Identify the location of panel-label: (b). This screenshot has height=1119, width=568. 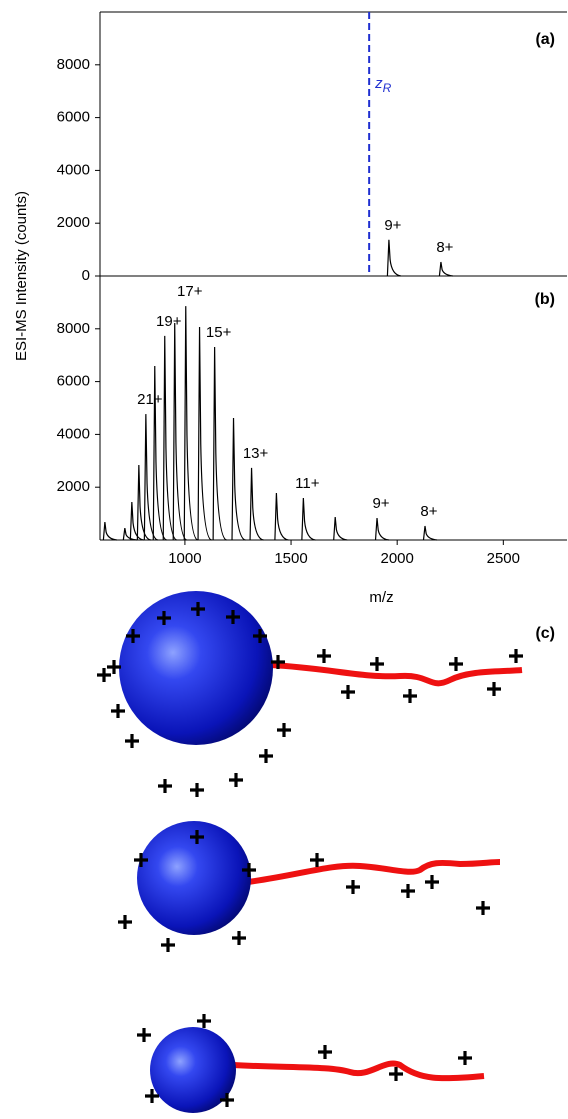
(545, 299).